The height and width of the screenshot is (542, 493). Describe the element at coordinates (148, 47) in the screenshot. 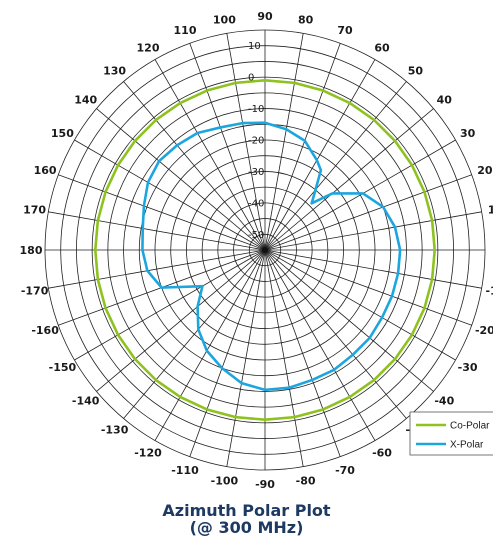

I see `angle-tick-label: 120` at that location.